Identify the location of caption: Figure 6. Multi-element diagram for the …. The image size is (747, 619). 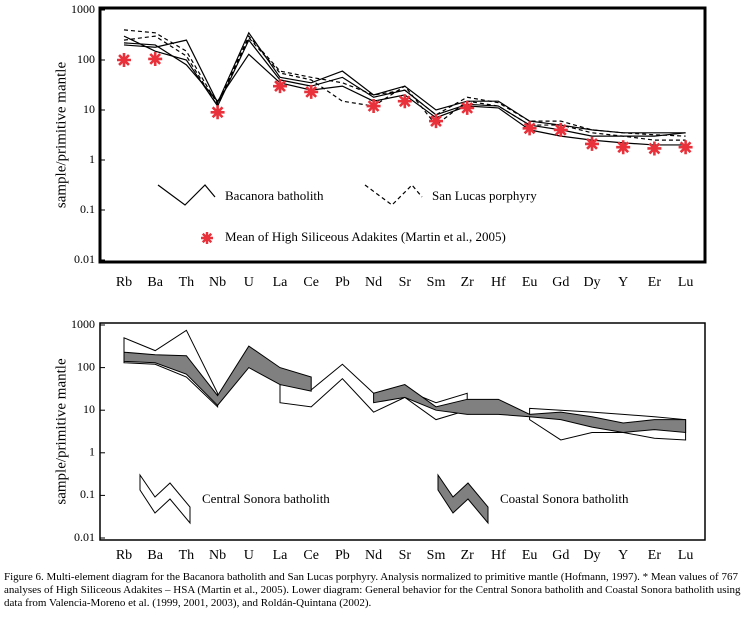
(372, 590).